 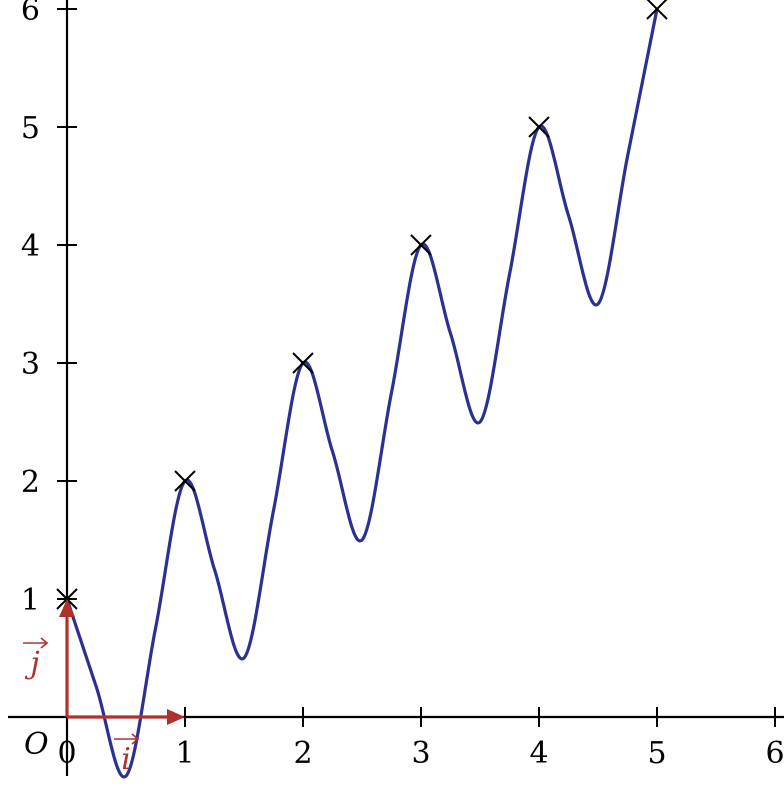 I want to click on x-tick-label: 1, so click(x=184, y=753).